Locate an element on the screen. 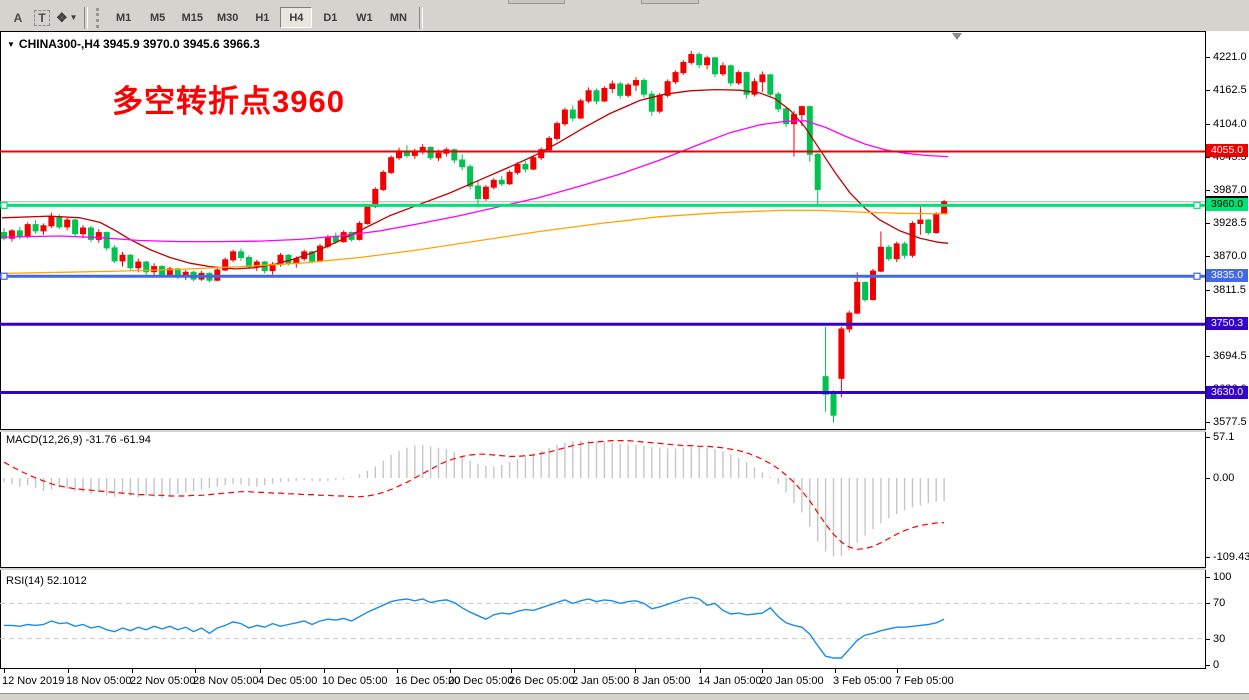 Image resolution: width=1249 pixels, height=700 pixels. chart-toolbar: A T ❖ ▼ M1 M5 M15 M30 H1 H4 D1 W1 MN is located at coordinates (624, 18).